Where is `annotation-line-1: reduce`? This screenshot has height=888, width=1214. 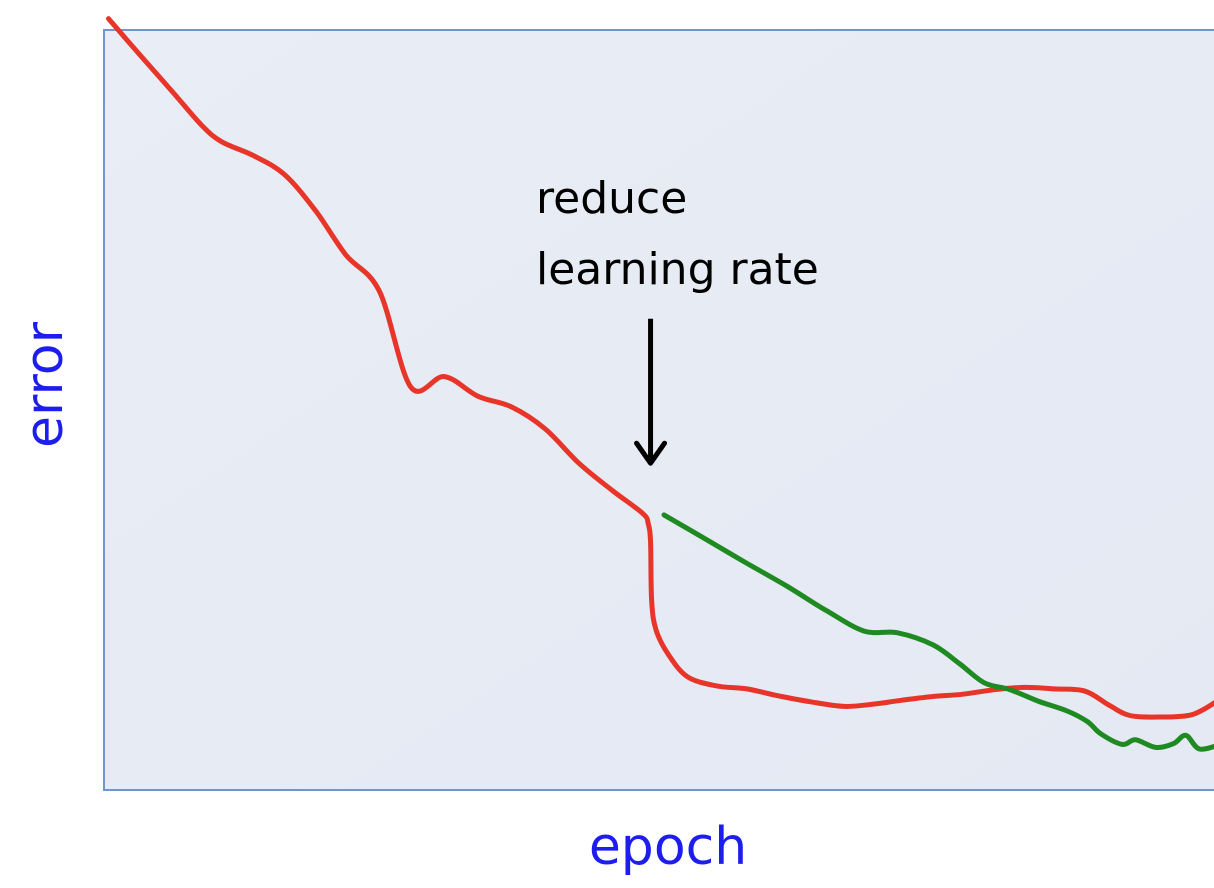
annotation-line-1: reduce is located at coordinates (611, 198).